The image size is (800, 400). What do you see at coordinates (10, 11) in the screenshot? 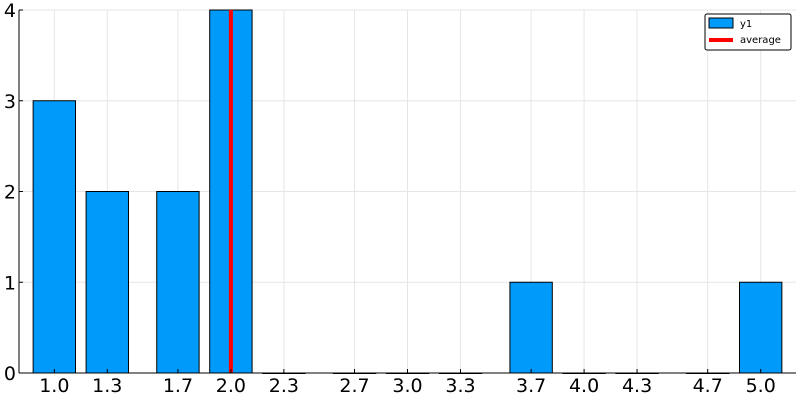
I see `y-tick-label: 4` at bounding box center [10, 11].